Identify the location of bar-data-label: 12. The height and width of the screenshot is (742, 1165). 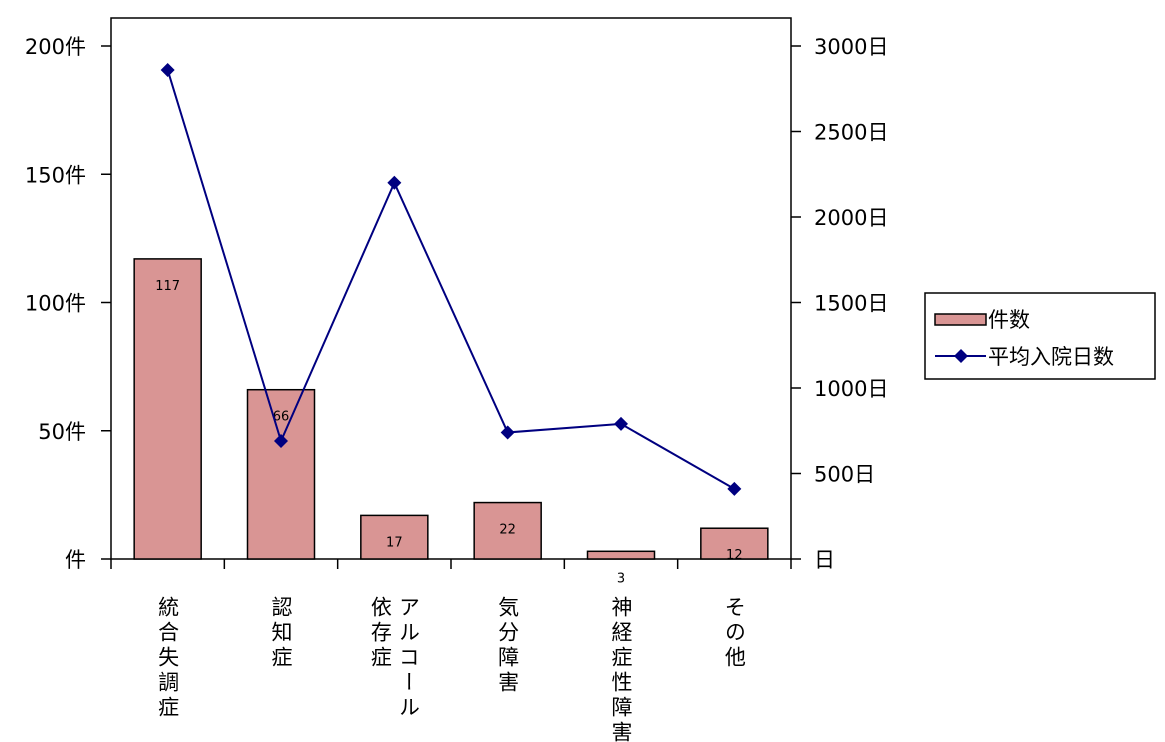
(734, 555).